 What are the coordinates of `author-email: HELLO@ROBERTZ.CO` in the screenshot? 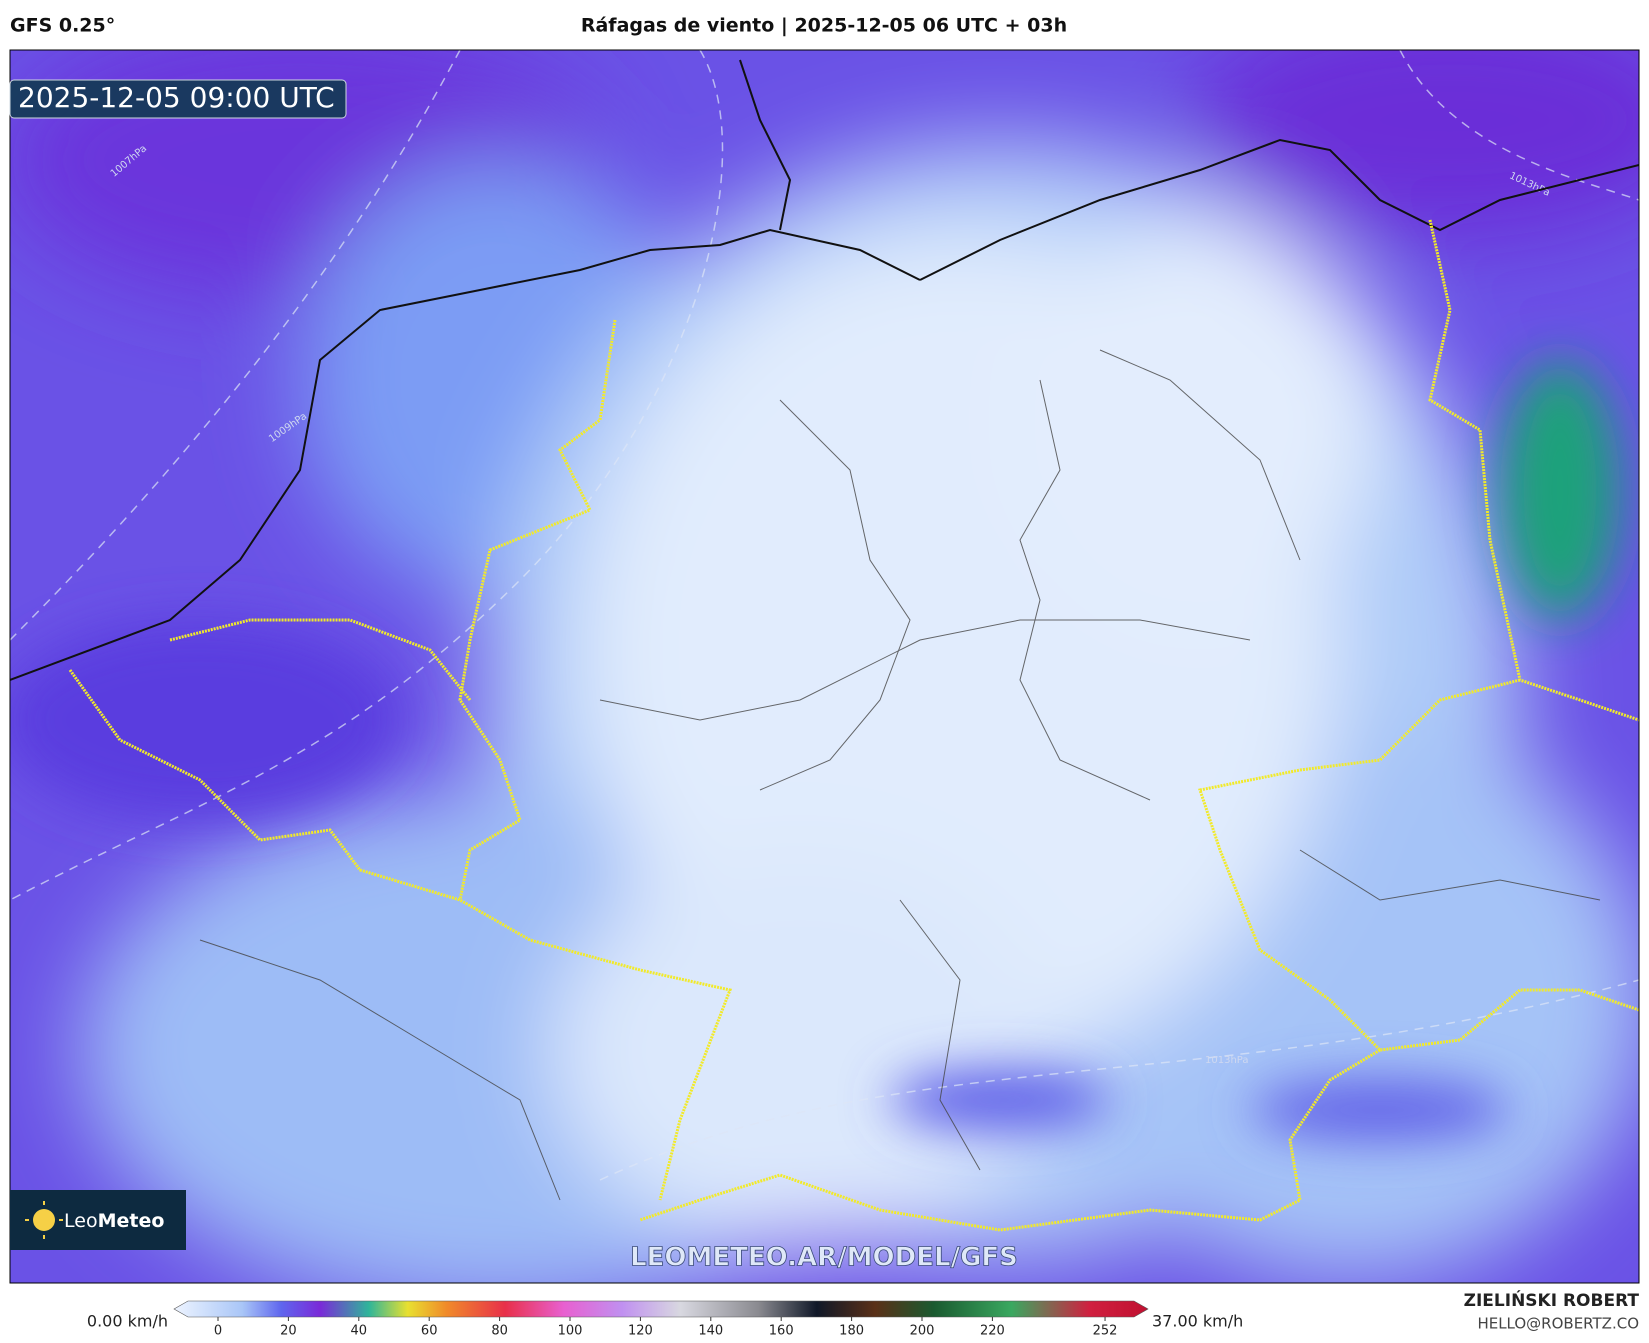 It's located at (1558, 1324).